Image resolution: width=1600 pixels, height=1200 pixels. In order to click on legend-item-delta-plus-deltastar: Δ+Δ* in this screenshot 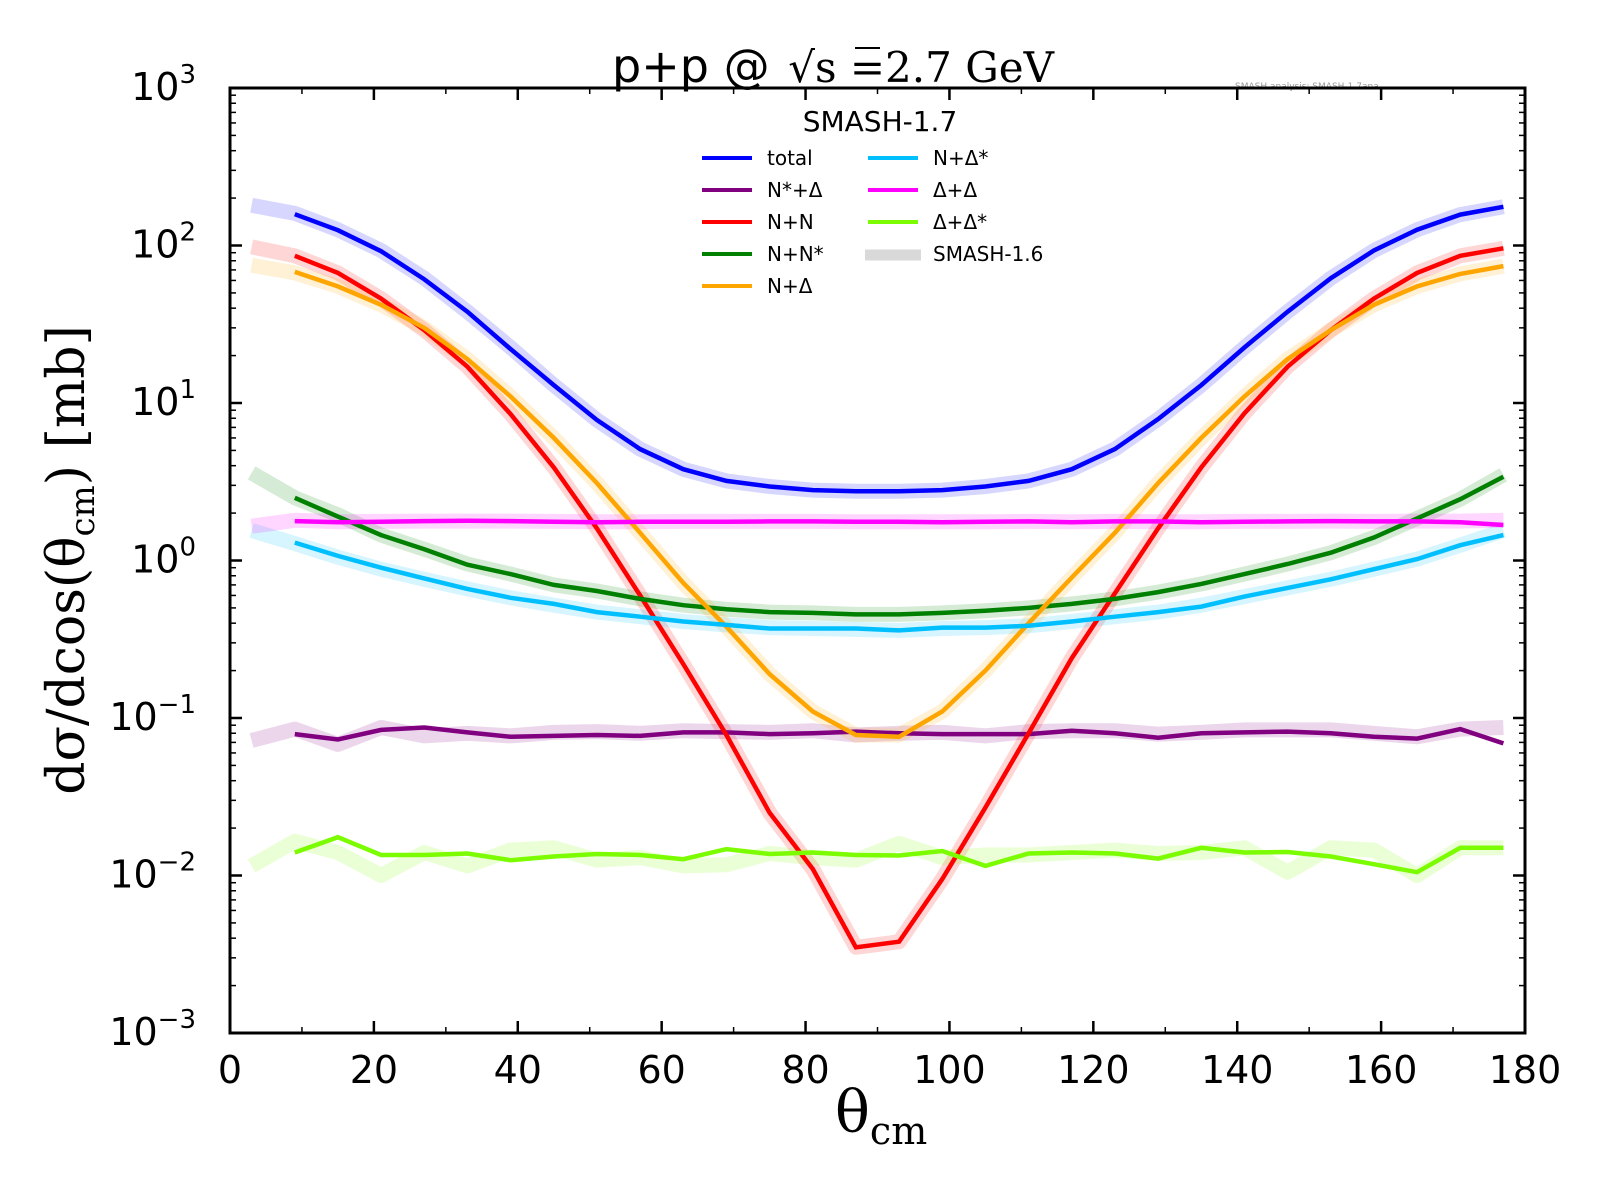, I will do `click(927, 222)`.